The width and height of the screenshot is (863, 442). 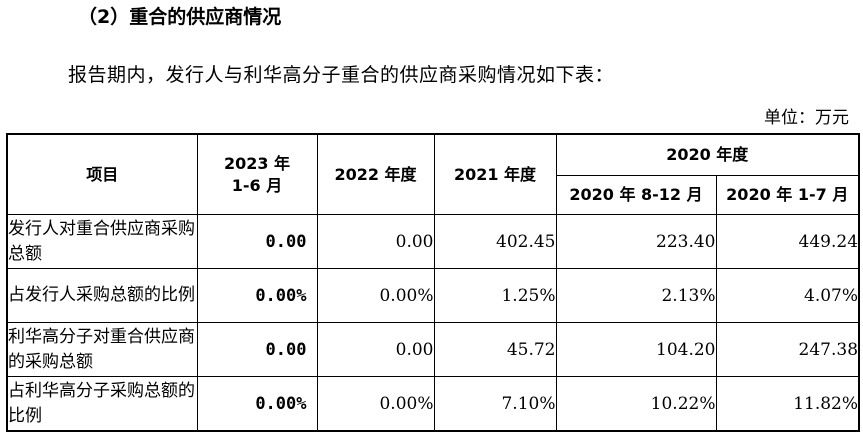 I want to click on header-2020-aug-dec: 2020 年 8-12 月, so click(x=636, y=195).